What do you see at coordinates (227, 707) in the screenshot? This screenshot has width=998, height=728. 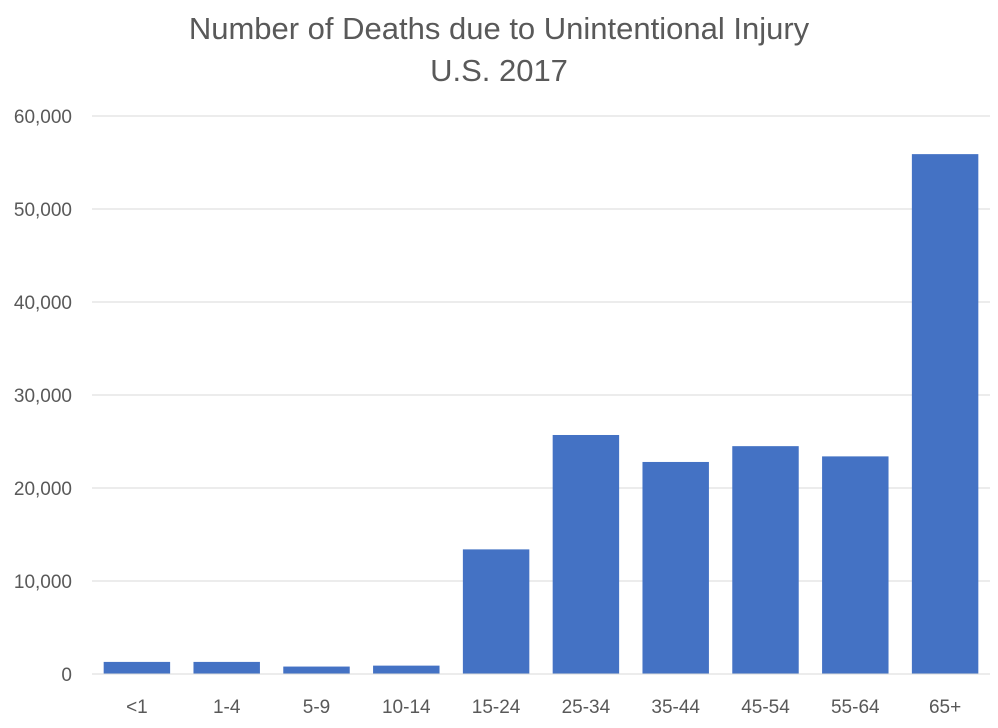 I see `x-tick-label: 1-4` at bounding box center [227, 707].